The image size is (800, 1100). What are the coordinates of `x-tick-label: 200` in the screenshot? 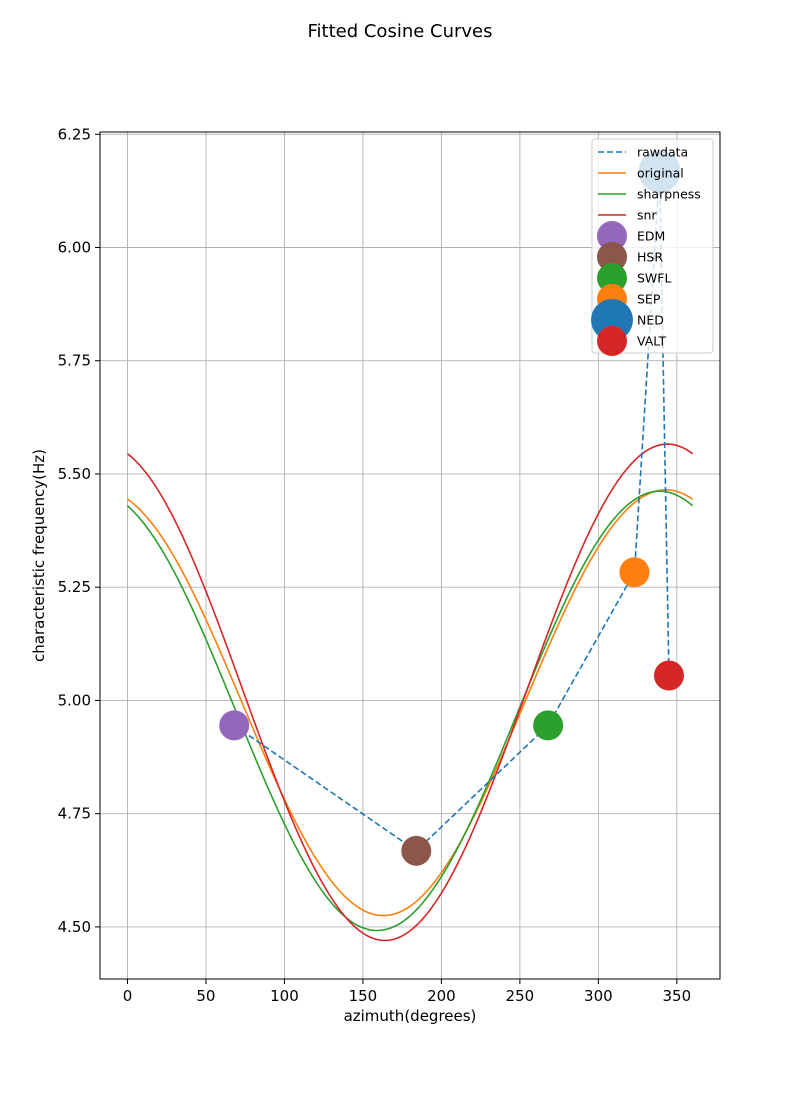 It's located at (441, 996).